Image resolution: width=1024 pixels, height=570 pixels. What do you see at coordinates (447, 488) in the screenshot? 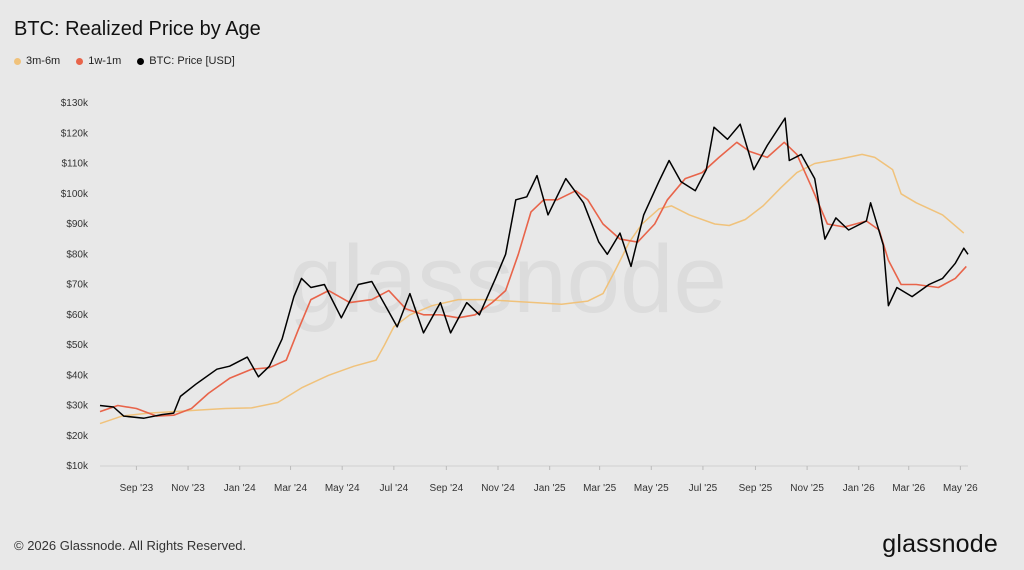
I see `x-tick-label: Sep '24` at bounding box center [447, 488].